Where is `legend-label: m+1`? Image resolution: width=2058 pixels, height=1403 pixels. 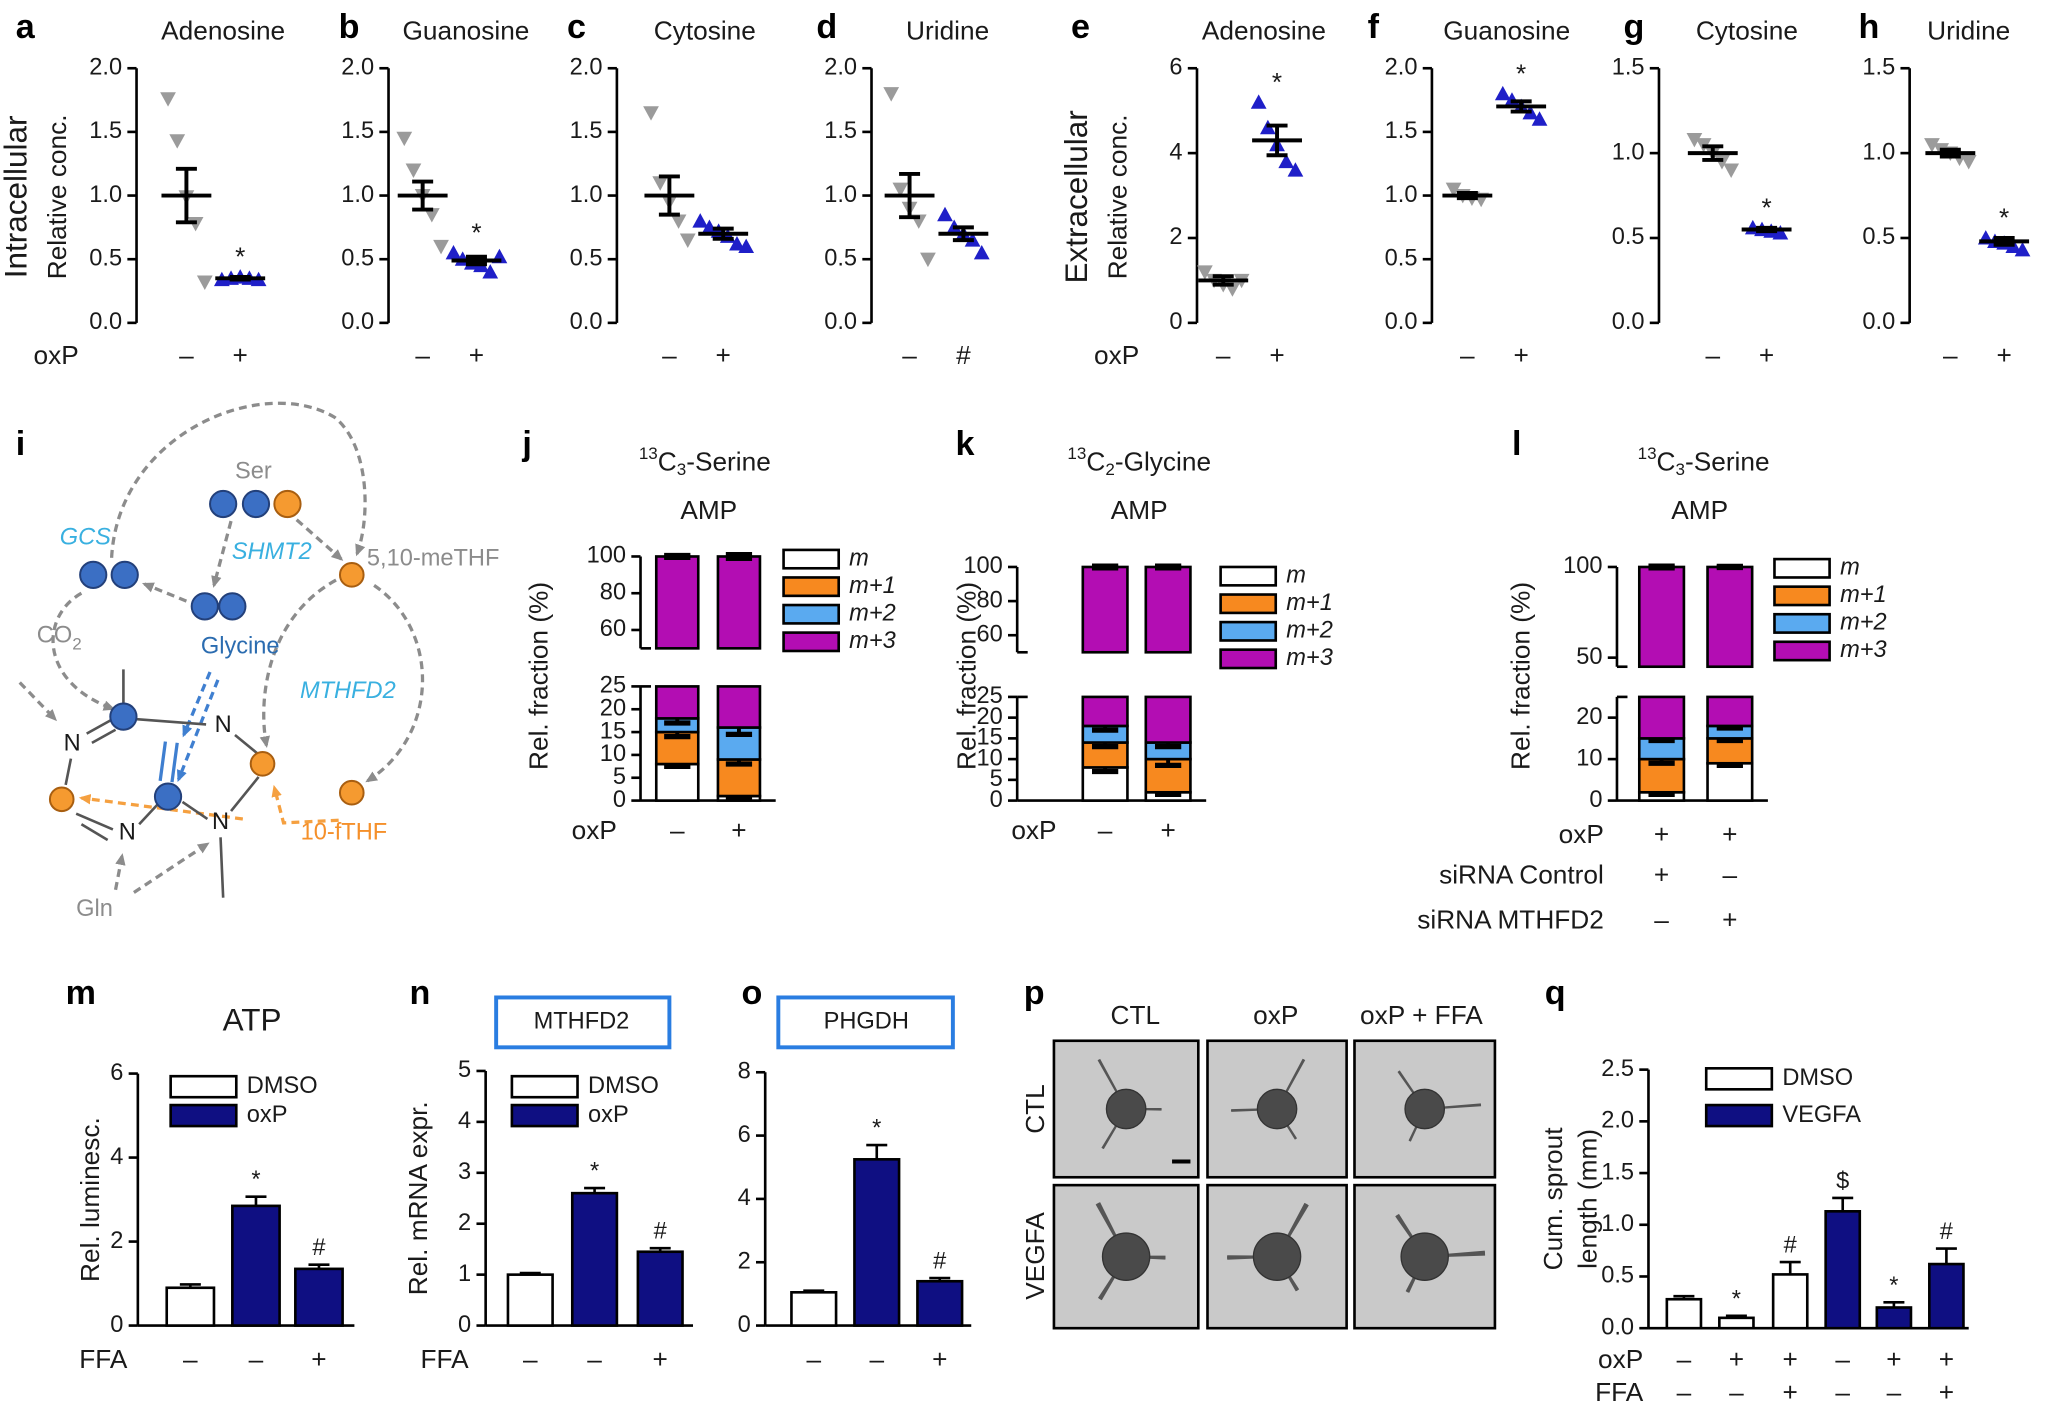 legend-label: m+1 is located at coordinates (1309, 603).